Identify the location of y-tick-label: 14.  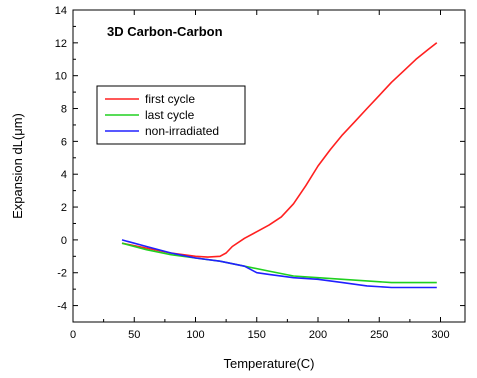
(61, 11).